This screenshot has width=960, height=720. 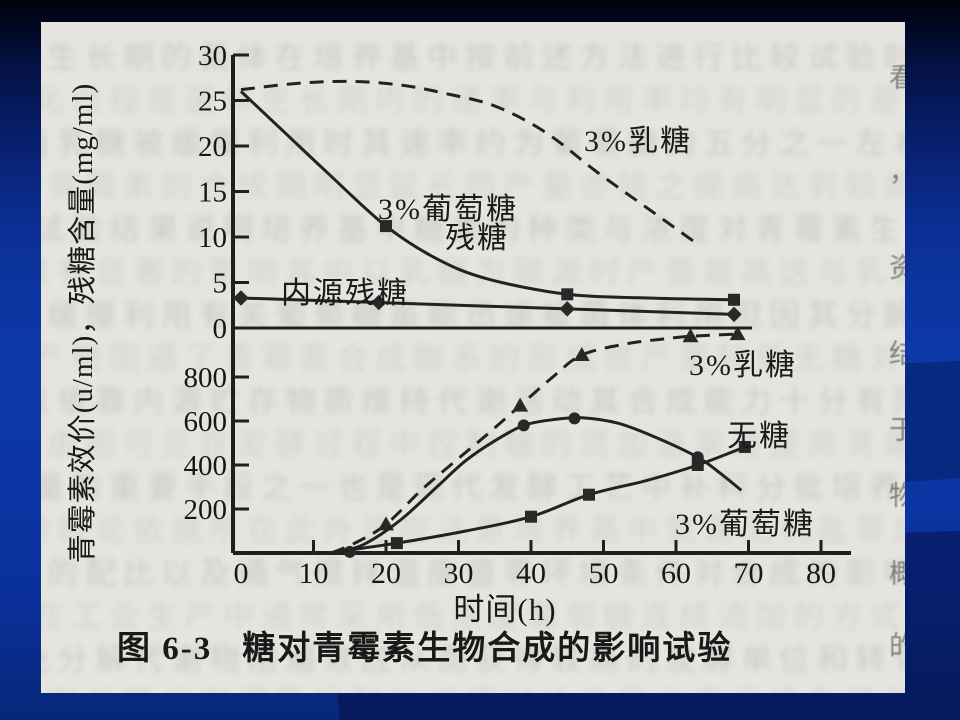 I want to click on label-endogenous: 内源残糖, so click(x=345, y=293).